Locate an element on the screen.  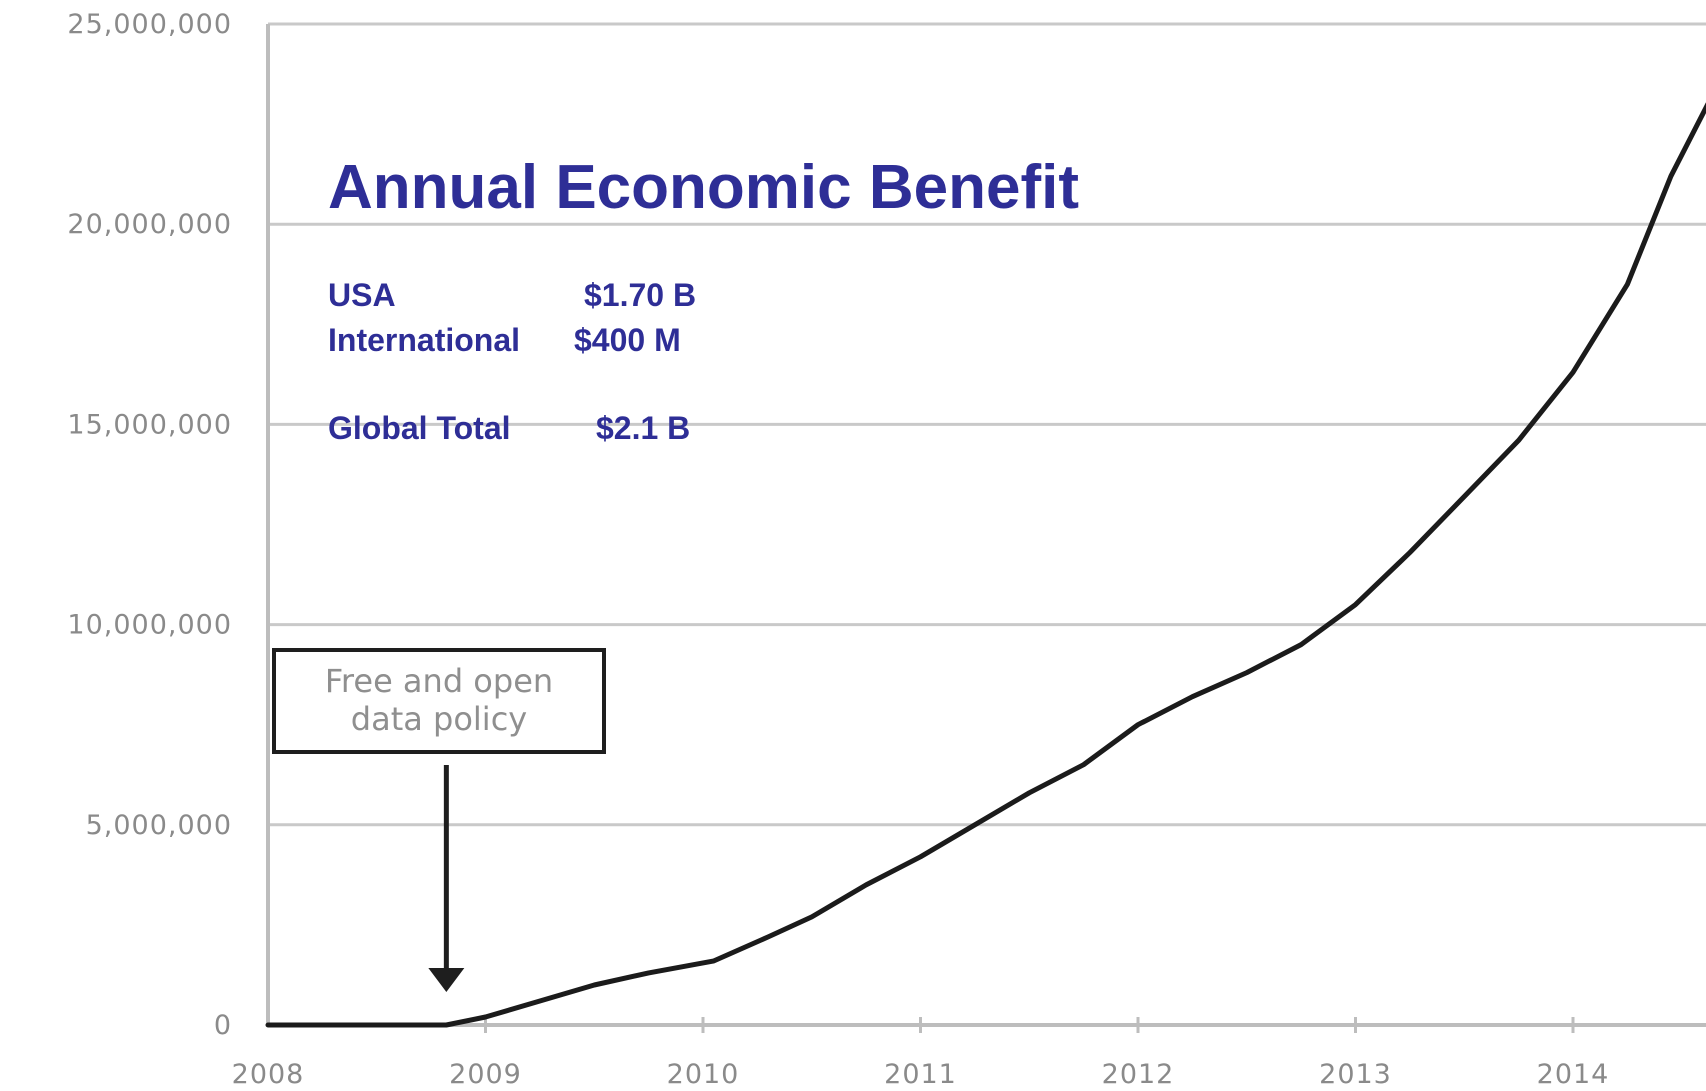
y-tick-label: 20,000,000 is located at coordinates (149, 224).